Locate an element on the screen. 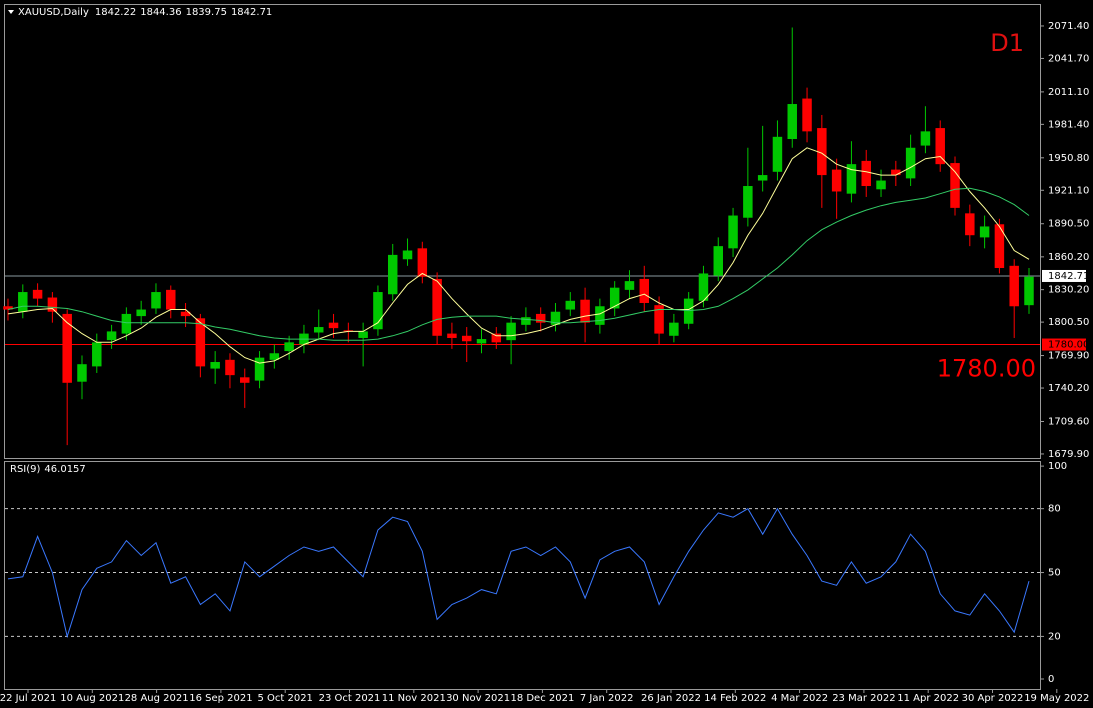 This screenshot has width=1093, height=708. y-tick-label: 1740.20 is located at coordinates (1068, 388).